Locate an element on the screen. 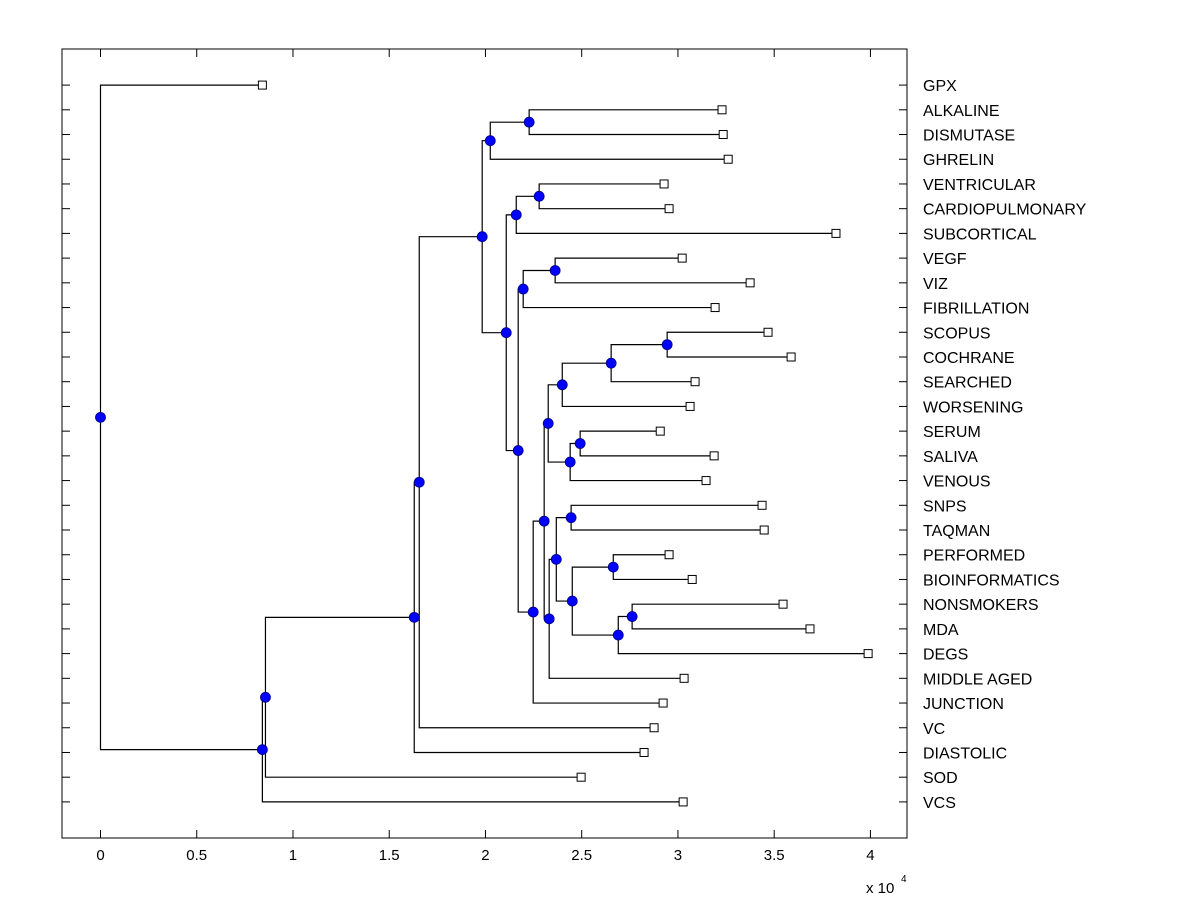  x-tick-label: 2 is located at coordinates (485, 855).